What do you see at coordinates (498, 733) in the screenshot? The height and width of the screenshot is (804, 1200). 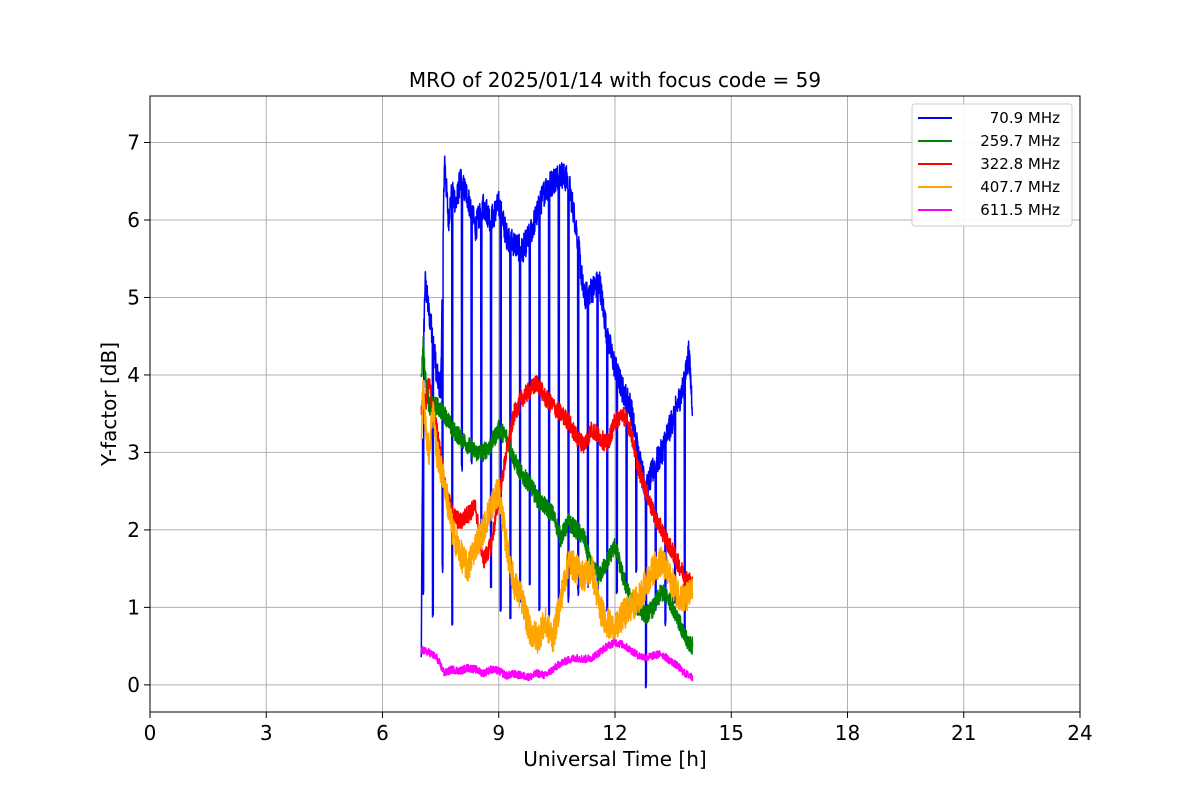 I see `x-tick-label: 9` at bounding box center [498, 733].